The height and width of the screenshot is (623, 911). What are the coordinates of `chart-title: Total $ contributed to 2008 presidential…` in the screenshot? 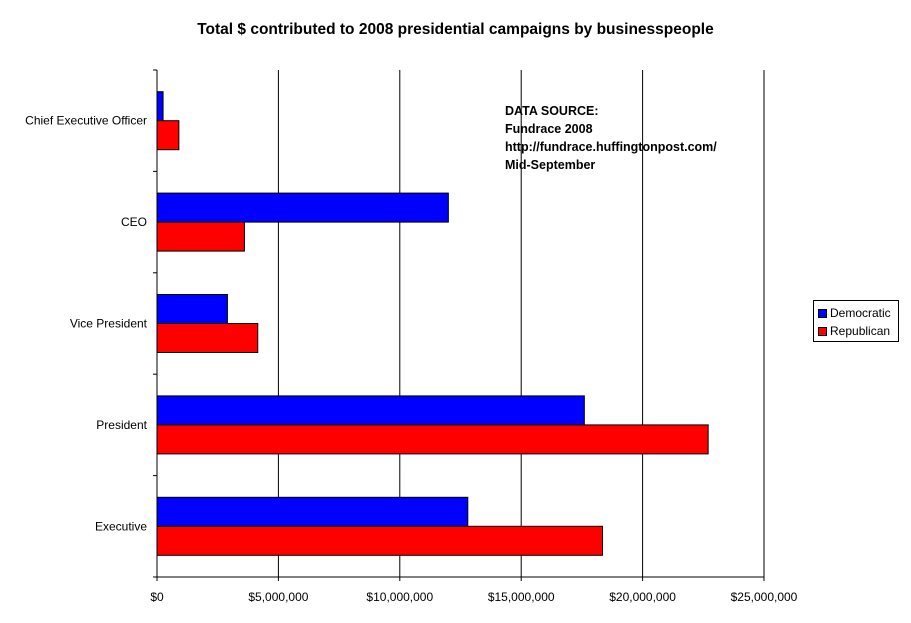 It's located at (455, 29).